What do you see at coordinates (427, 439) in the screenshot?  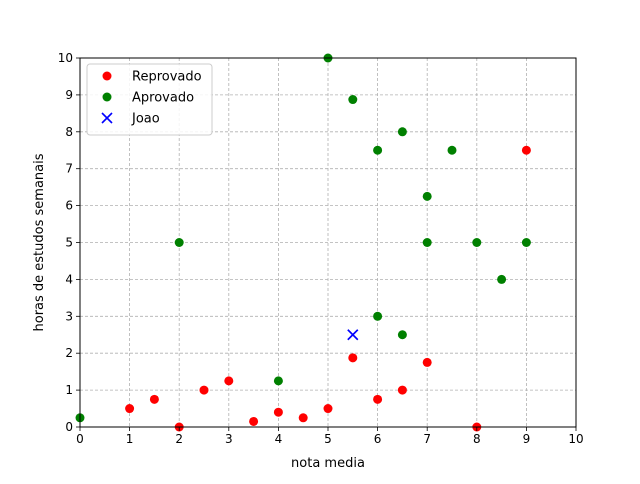 I see `x-tick-label: 7` at bounding box center [427, 439].